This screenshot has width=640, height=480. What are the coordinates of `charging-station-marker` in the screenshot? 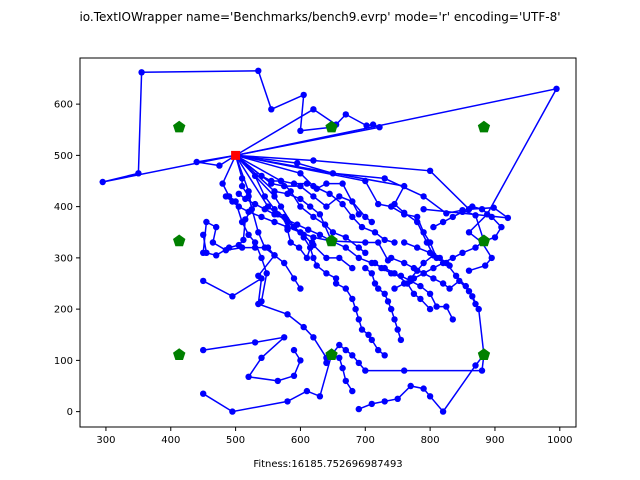 It's located at (484, 240).